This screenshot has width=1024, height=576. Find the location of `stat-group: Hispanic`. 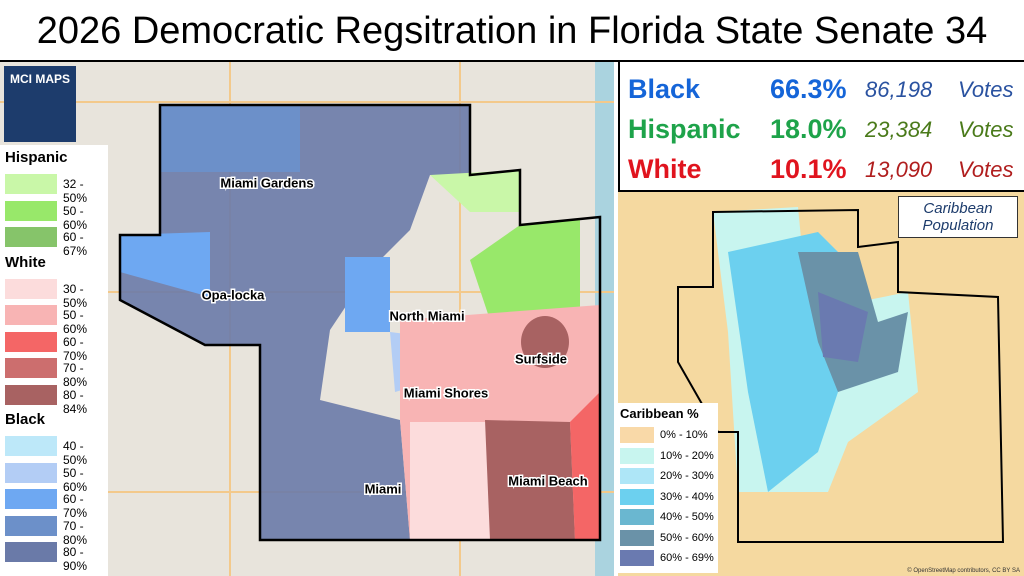

stat-group: Hispanic is located at coordinates (684, 129).